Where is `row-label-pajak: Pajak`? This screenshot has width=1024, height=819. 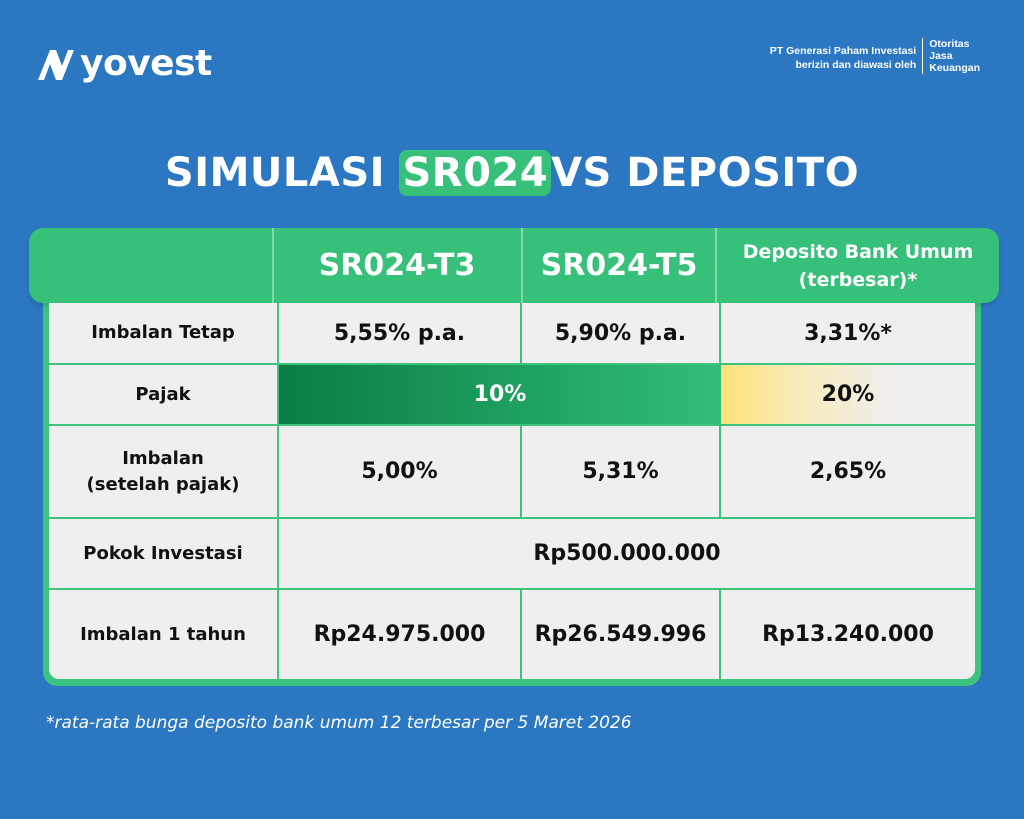
row-label-pajak: Pajak is located at coordinates (163, 394).